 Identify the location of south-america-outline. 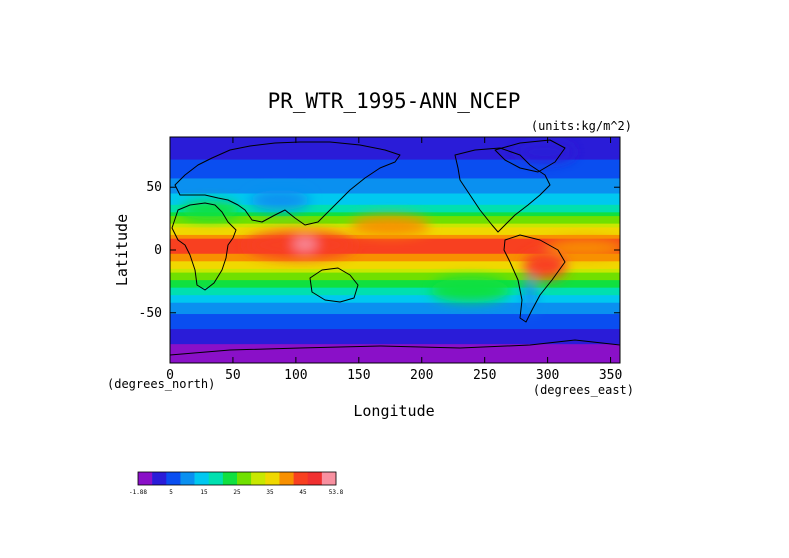
(534, 278).